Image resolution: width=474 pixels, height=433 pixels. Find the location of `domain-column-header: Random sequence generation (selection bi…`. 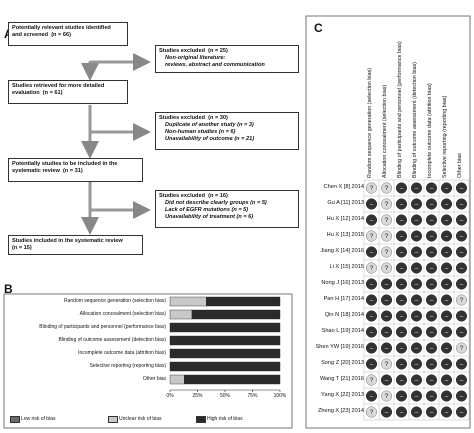

domain-column-header: Random sequence generation (selection bi… is located at coordinates (370, 123).